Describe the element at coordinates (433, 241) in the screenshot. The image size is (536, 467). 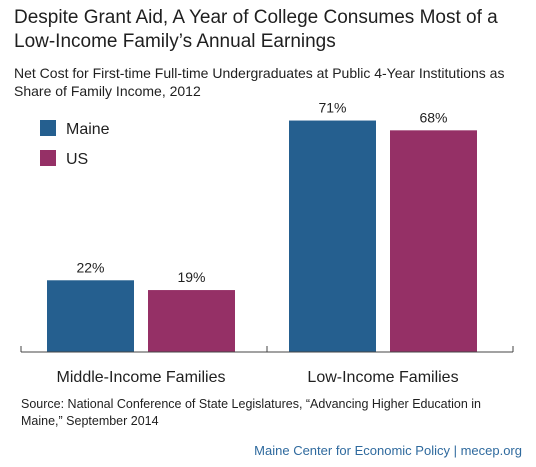
I see `bar-us-low-income` at that location.